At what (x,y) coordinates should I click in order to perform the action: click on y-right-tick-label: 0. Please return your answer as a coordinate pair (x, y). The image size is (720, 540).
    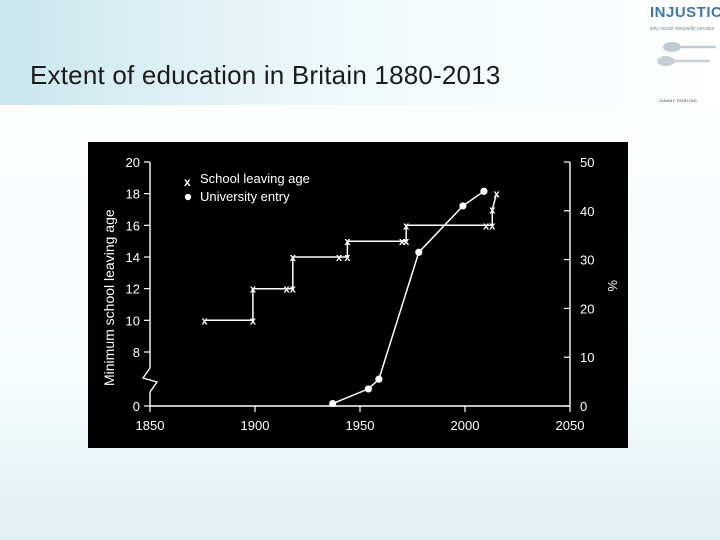
    Looking at the image, I should click on (583, 406).